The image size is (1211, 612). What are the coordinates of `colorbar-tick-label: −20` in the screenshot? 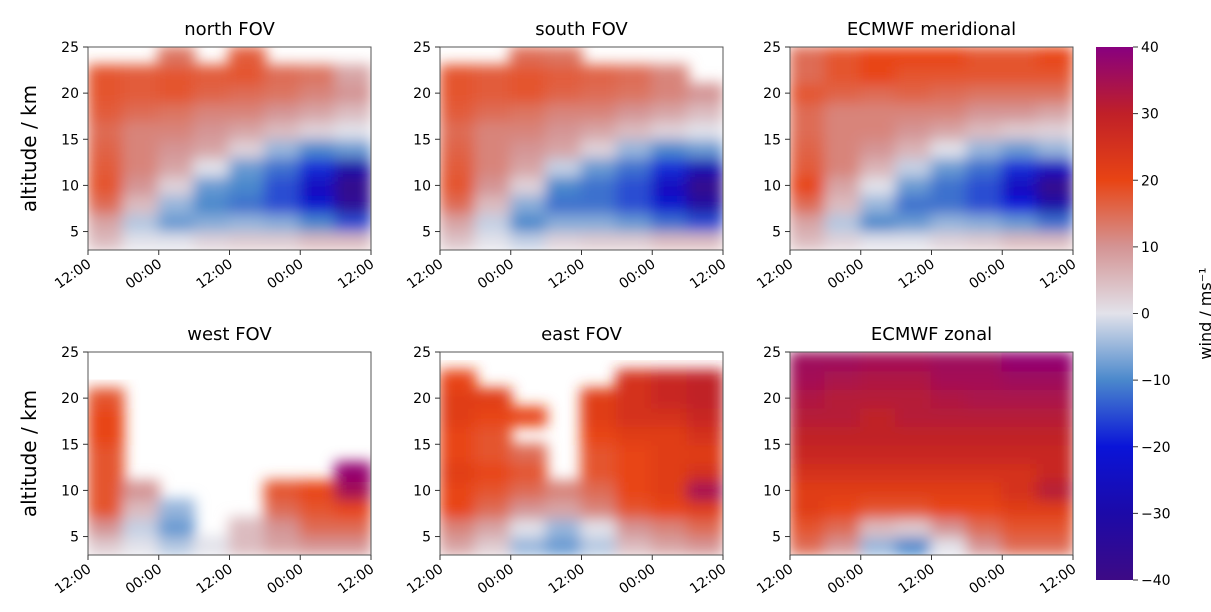 It's located at (1156, 448).